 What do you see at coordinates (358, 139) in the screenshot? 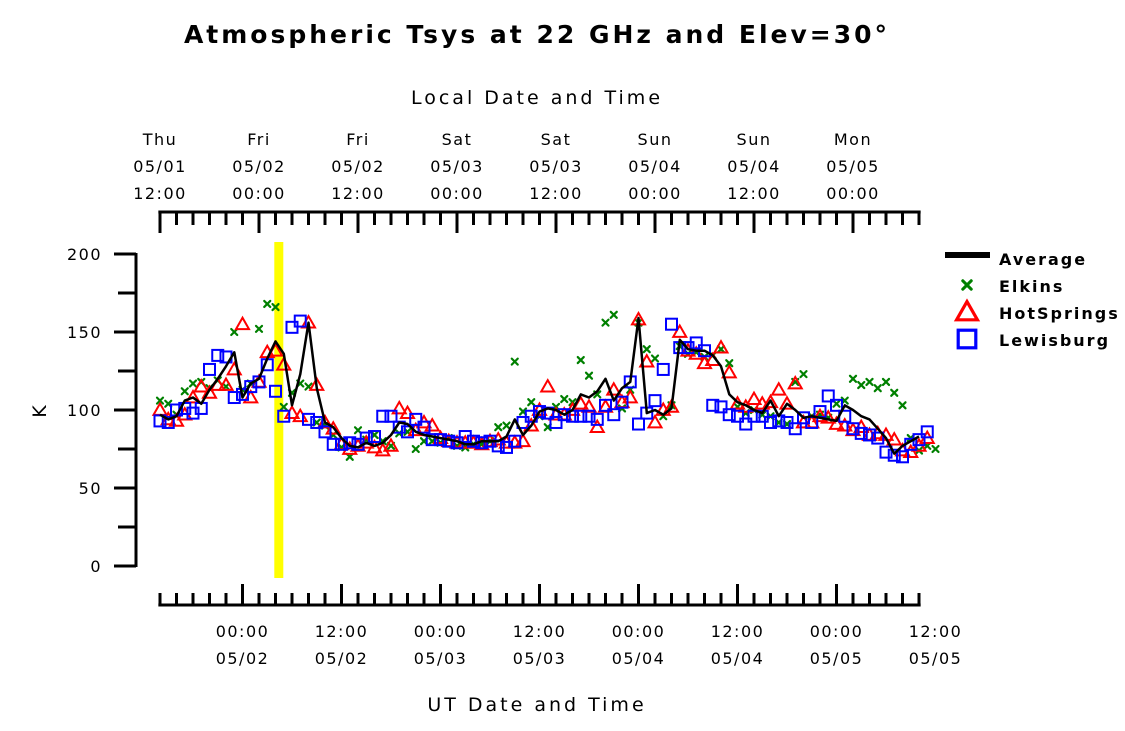
I see `top-tick-label: Fri` at bounding box center [358, 139].